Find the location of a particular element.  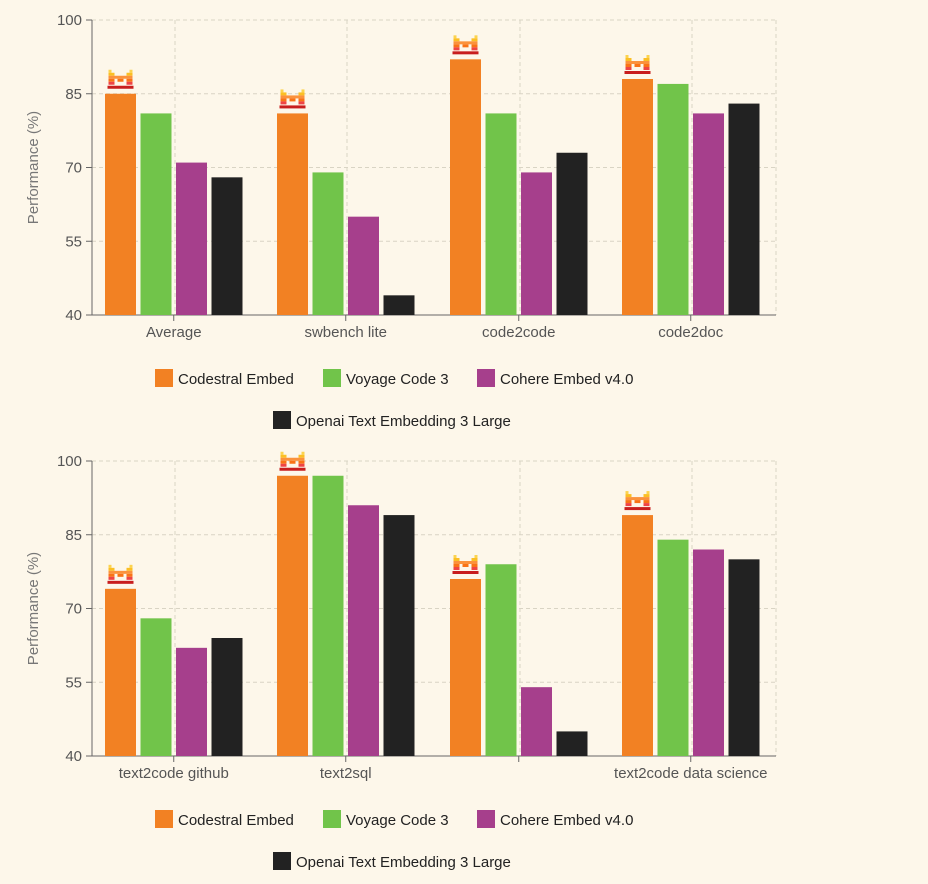

legend-label: Voyage Code 3 is located at coordinates (397, 820).